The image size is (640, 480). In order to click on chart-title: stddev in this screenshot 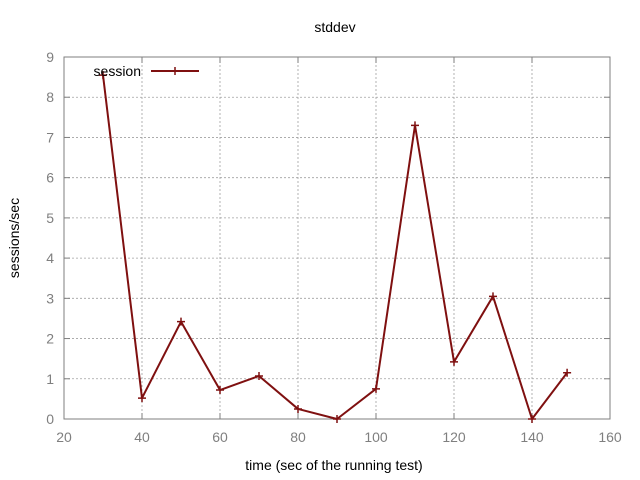, I will do `click(334, 27)`.